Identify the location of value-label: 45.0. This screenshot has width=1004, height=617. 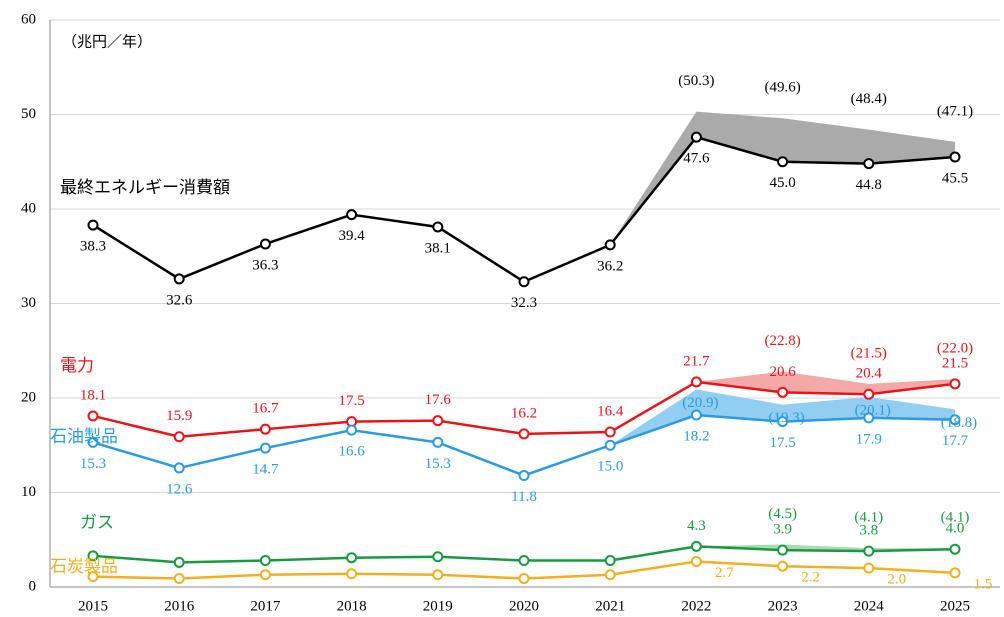
(782, 183).